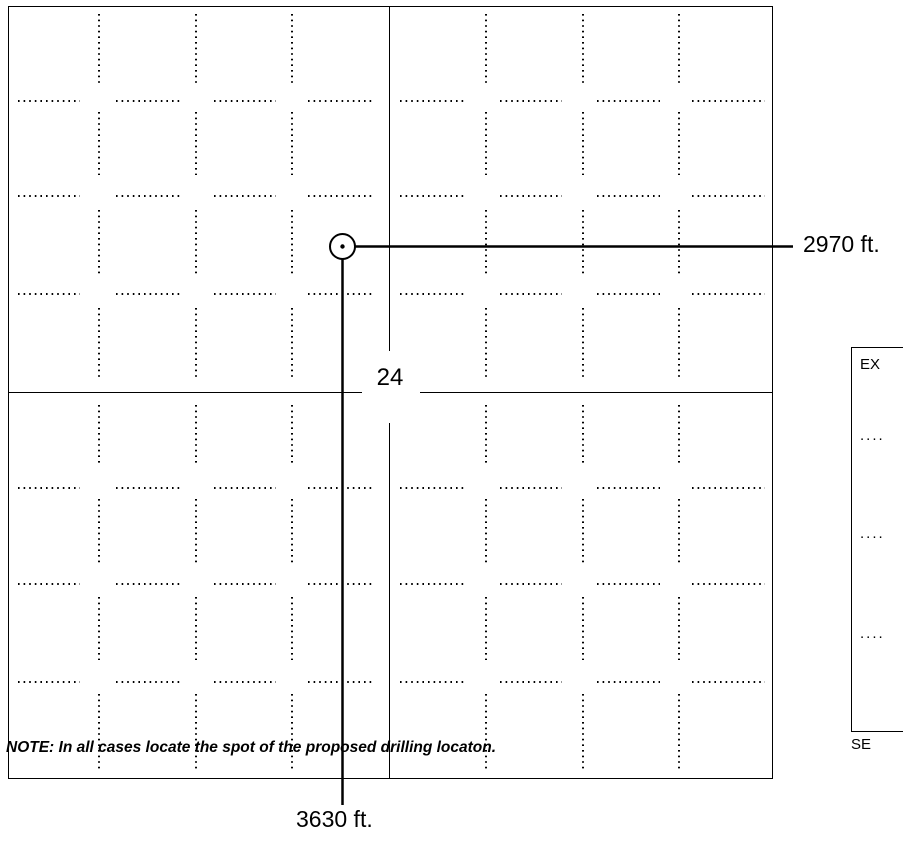  What do you see at coordinates (334, 819) in the screenshot?
I see `south-distance-label: 3630 ft.` at bounding box center [334, 819].